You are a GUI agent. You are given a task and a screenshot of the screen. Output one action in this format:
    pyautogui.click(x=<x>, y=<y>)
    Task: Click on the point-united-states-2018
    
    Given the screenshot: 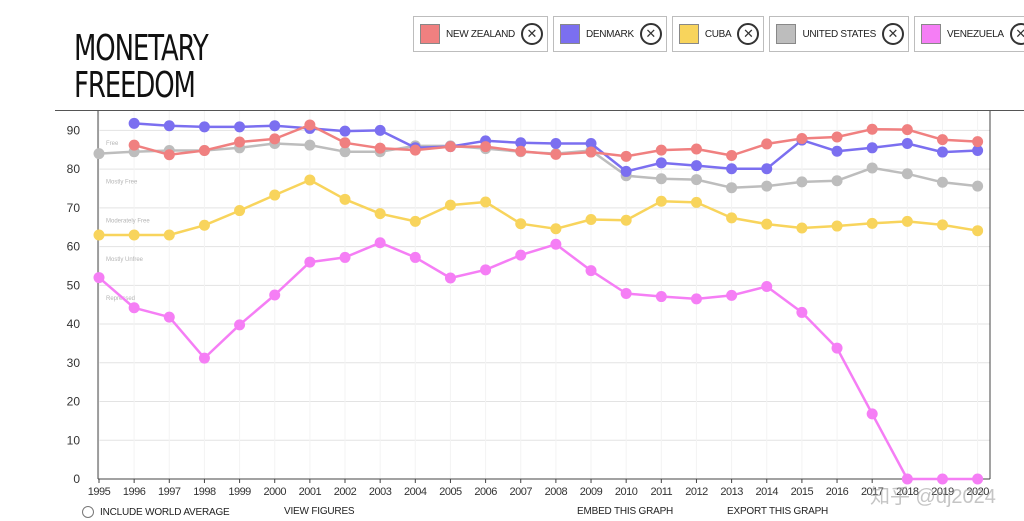 What is the action you would take?
    pyautogui.click(x=907, y=174)
    